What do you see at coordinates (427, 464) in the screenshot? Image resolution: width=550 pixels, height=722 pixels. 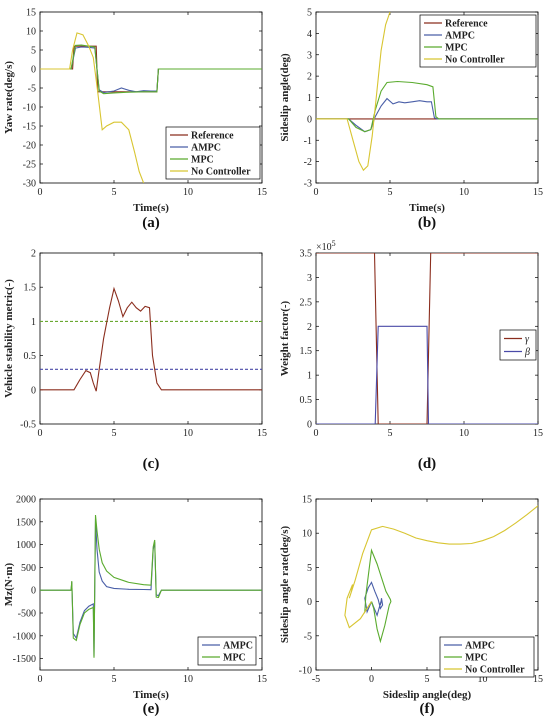 I see `panel-caption: (d)` at bounding box center [427, 464].